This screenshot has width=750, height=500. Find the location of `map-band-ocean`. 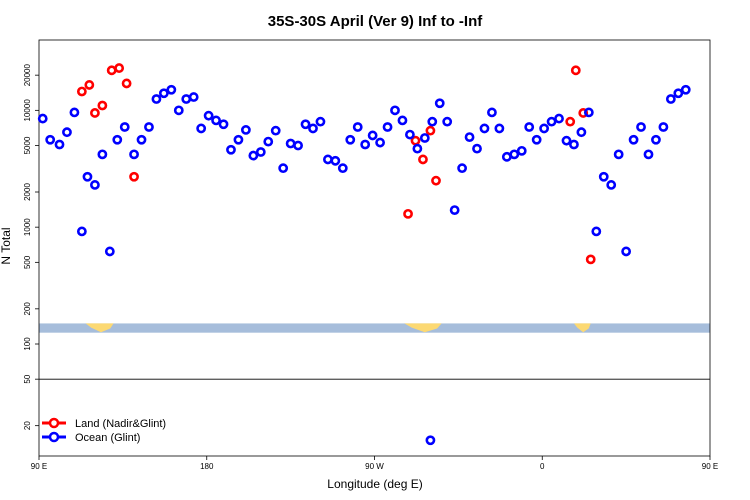

map-band-ocean is located at coordinates (374, 328).